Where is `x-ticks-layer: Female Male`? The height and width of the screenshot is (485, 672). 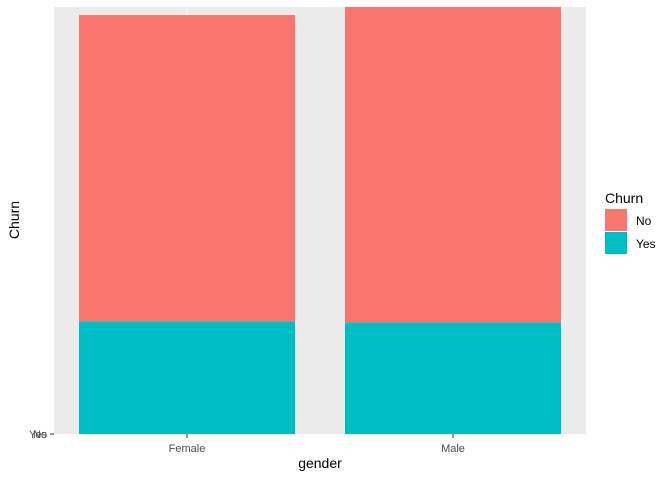
x-ticks-layer: Female Male is located at coordinates (317, 444).